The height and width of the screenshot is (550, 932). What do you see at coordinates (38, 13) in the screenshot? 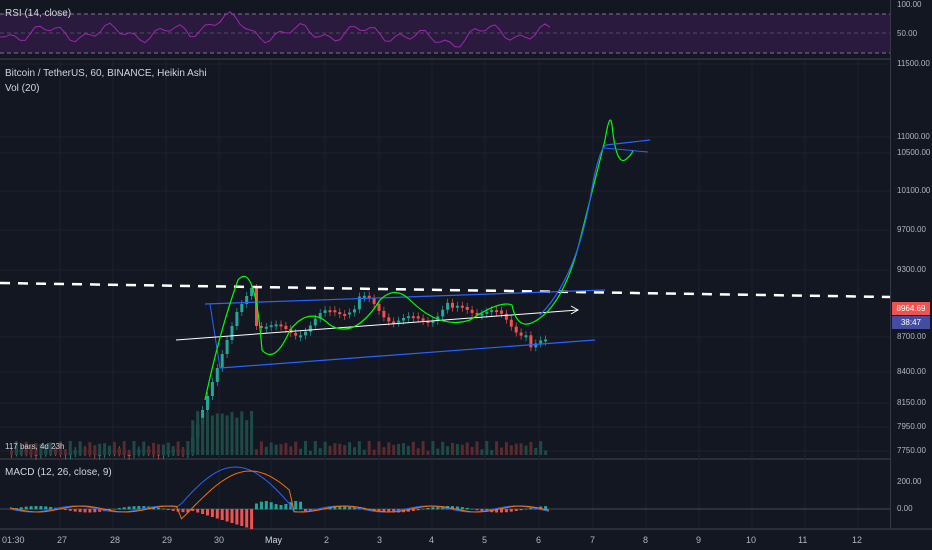
I see `rsi-indicator-label: RSI (14, close)` at bounding box center [38, 13].